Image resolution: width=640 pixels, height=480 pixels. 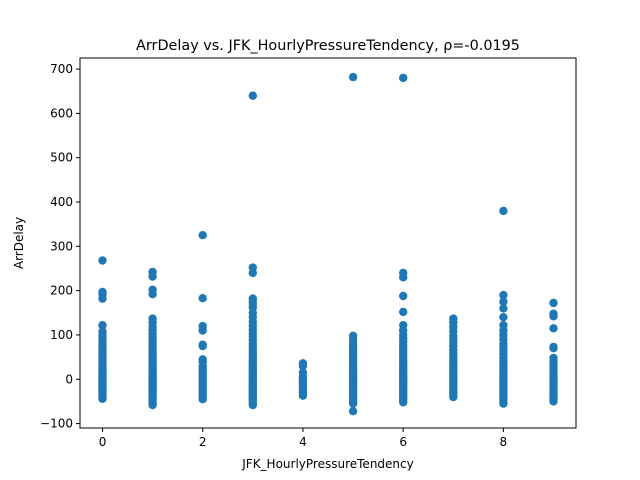 What do you see at coordinates (504, 442) in the screenshot?
I see `x-tick-label: 8` at bounding box center [504, 442].